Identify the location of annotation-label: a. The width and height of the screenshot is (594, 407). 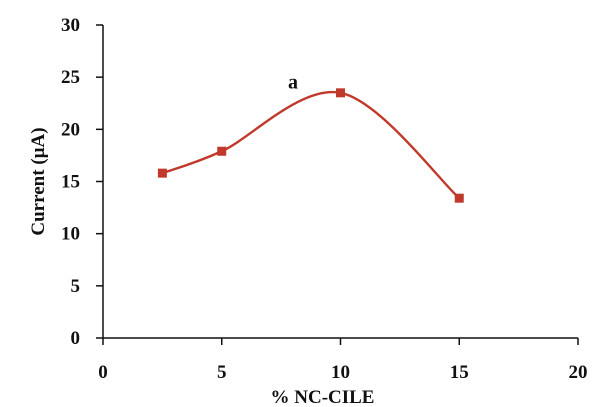
(293, 82).